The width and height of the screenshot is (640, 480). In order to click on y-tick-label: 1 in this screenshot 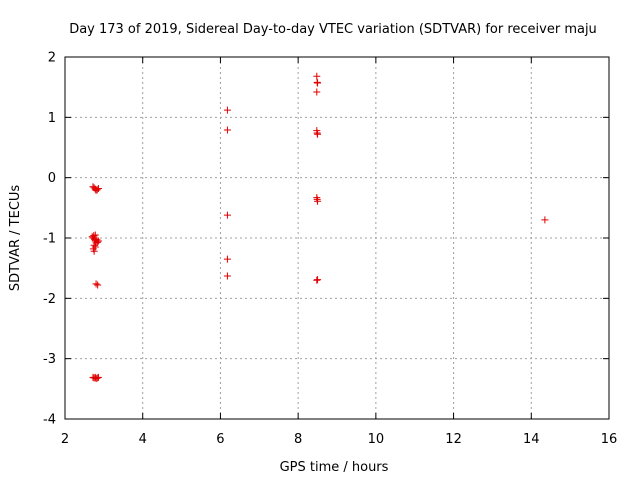, I will do `click(52, 118)`.